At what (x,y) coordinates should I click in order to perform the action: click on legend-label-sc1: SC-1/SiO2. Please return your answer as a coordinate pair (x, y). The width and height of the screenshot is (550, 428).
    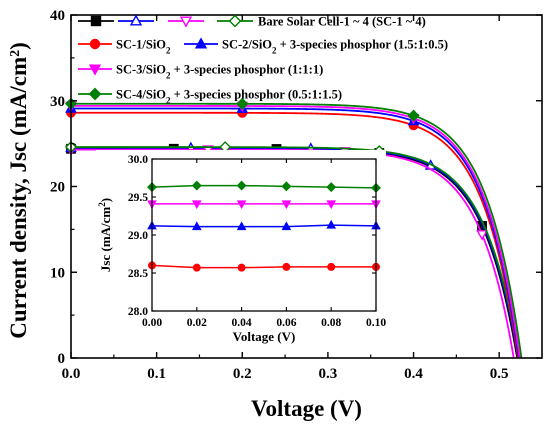
    Looking at the image, I should click on (143, 47).